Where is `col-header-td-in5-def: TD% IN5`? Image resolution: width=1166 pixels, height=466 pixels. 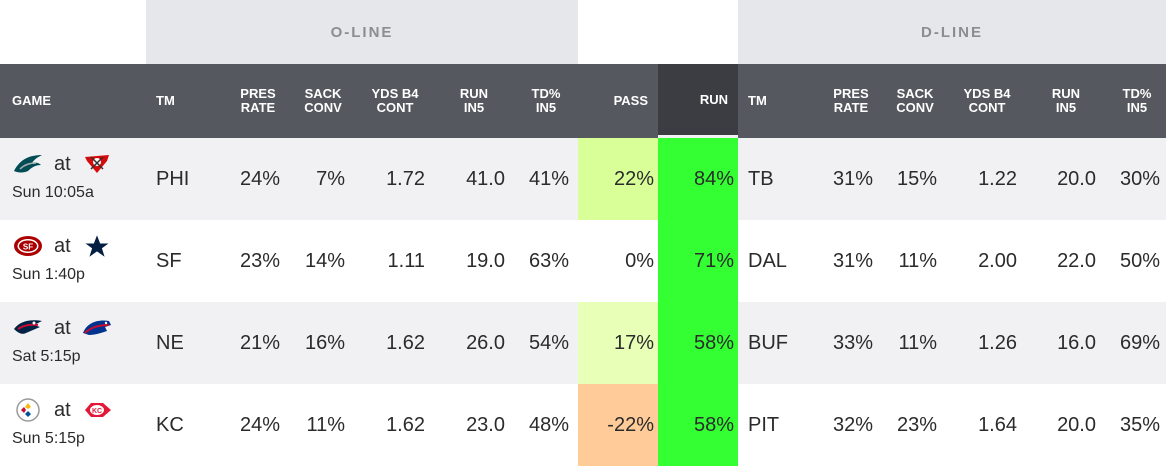 col-header-td-in5-def: TD% IN5 is located at coordinates (1137, 100).